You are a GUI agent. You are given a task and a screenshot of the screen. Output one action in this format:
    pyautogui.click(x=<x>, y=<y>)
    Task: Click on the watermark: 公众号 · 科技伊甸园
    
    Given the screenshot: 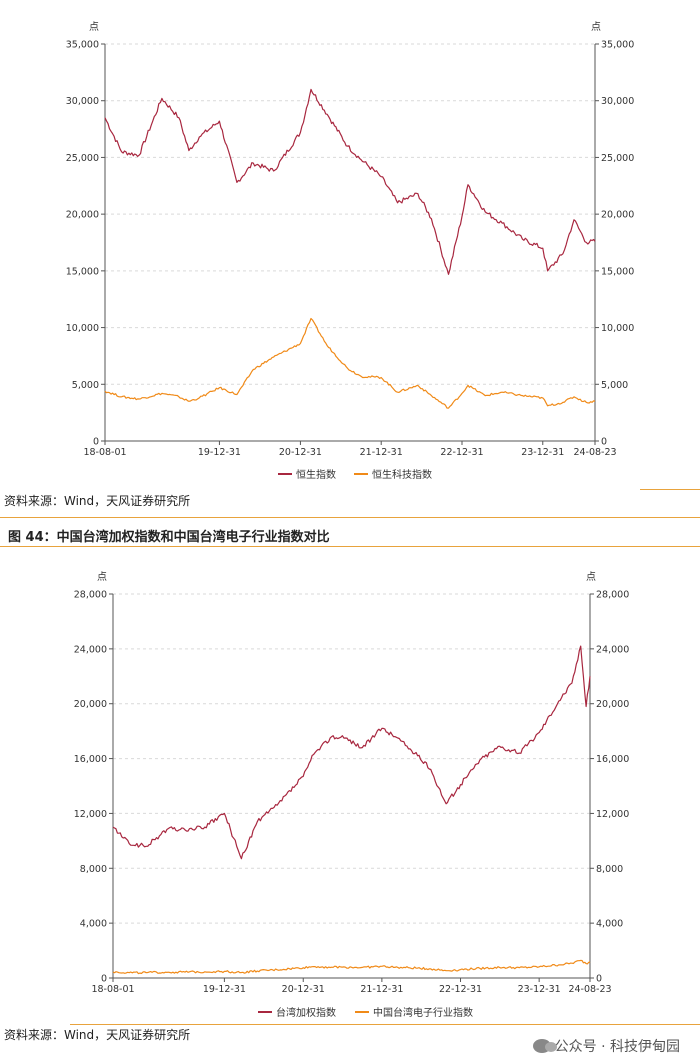 What is the action you would take?
    pyautogui.click(x=606, y=1046)
    